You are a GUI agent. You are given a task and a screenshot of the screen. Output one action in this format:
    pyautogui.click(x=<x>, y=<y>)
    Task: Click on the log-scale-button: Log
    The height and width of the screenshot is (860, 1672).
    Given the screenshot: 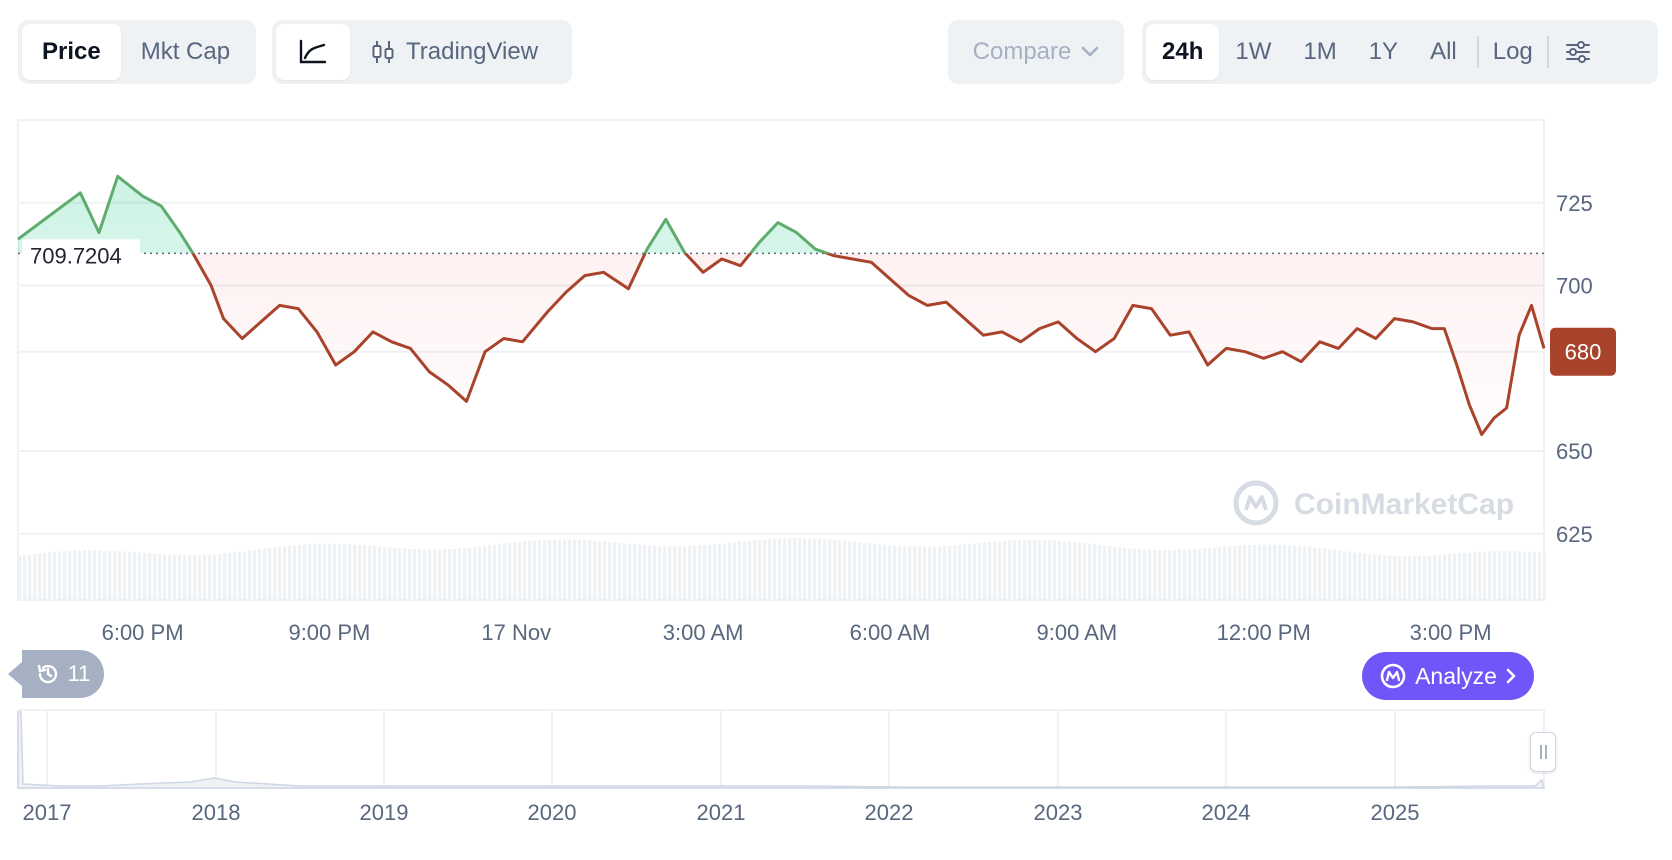 What is the action you would take?
    pyautogui.click(x=1512, y=51)
    